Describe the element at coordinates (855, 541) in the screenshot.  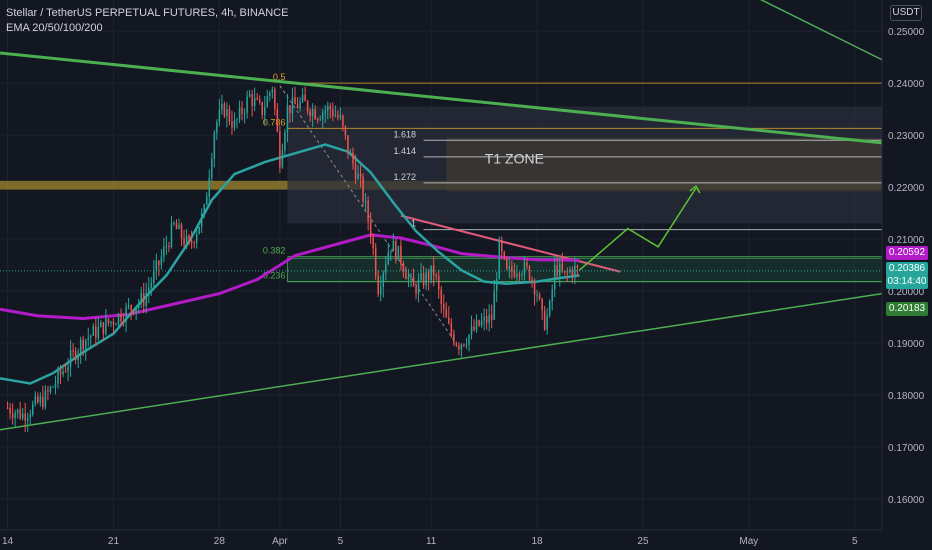
I see `time-tick-label: 5` at that location.